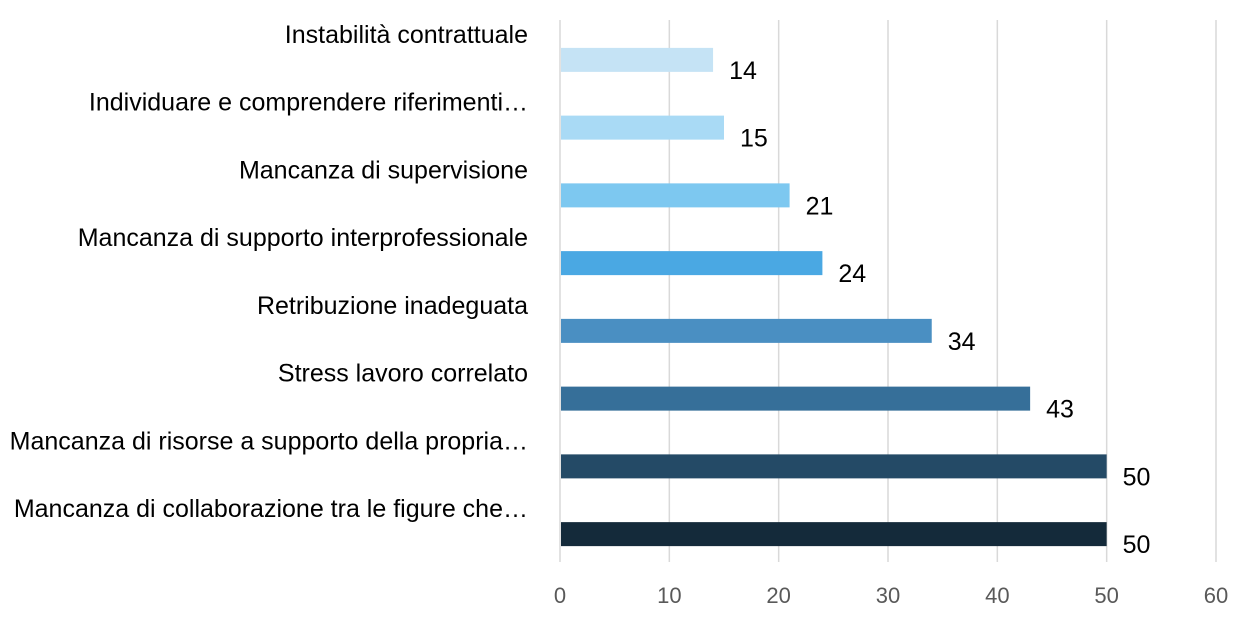  What do you see at coordinates (669, 595) in the screenshot?
I see `x-tick-label: 10` at bounding box center [669, 595].